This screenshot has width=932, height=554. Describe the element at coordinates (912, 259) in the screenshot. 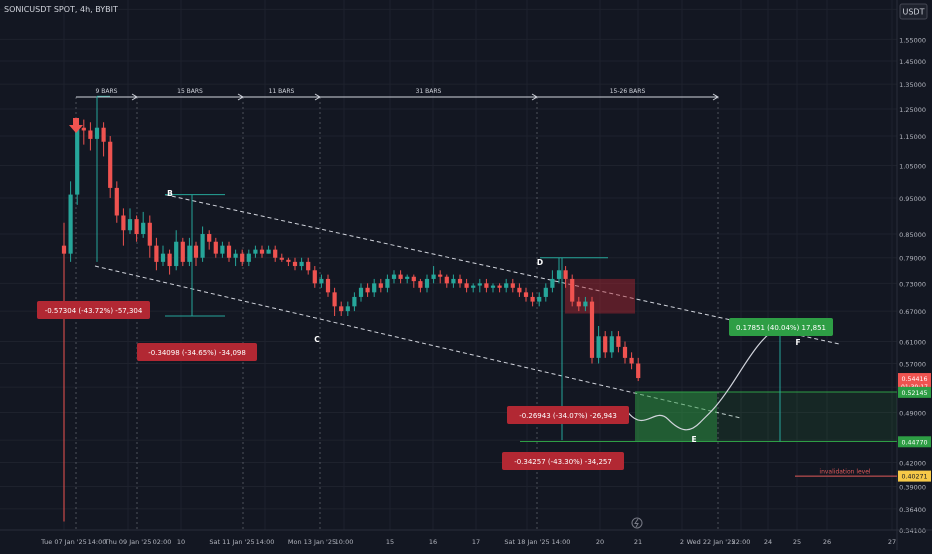

I see `price-tick-label: 0.79000` at that location.